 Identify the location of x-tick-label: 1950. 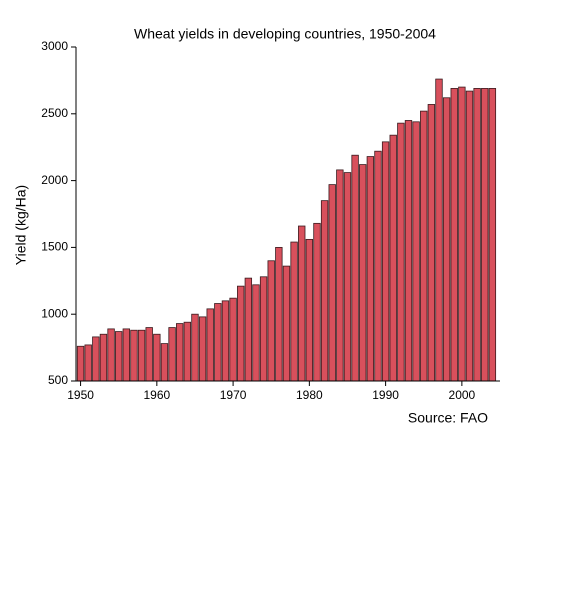
(80, 395).